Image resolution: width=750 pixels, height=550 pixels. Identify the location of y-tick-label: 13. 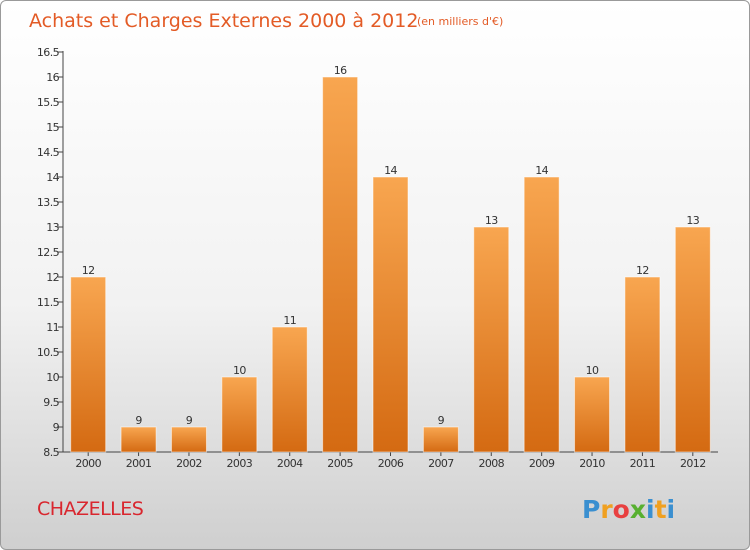
(52, 227).